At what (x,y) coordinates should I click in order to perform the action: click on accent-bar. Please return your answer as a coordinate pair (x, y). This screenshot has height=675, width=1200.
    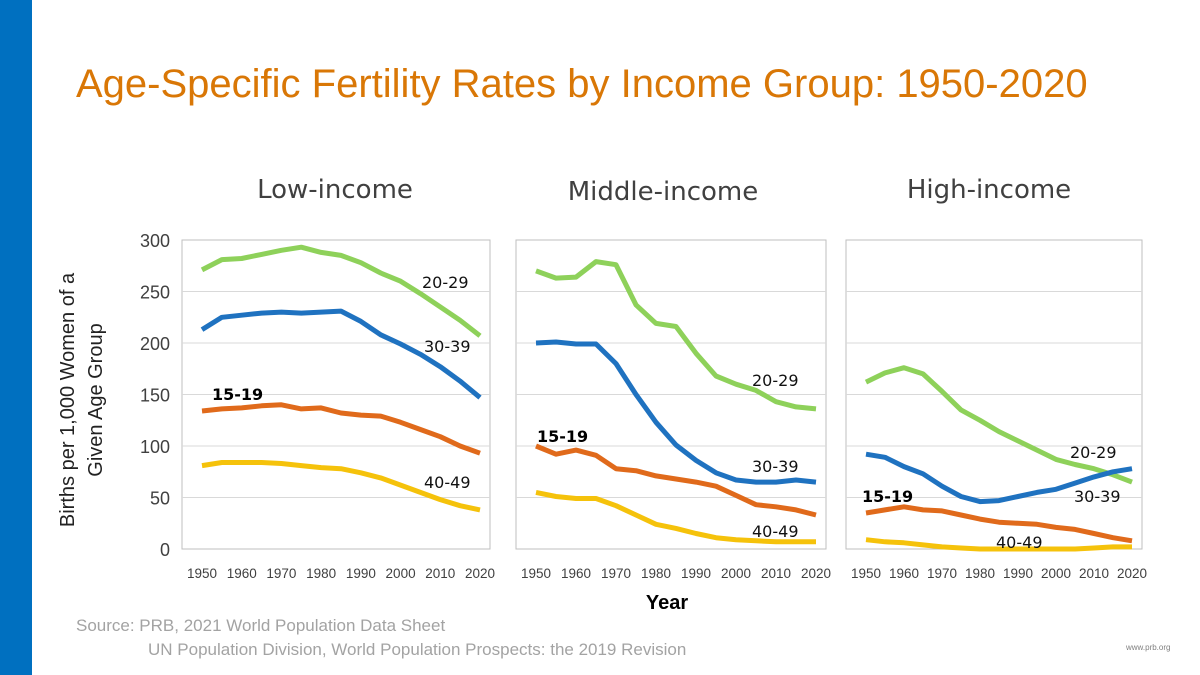
    Looking at the image, I should click on (16, 337).